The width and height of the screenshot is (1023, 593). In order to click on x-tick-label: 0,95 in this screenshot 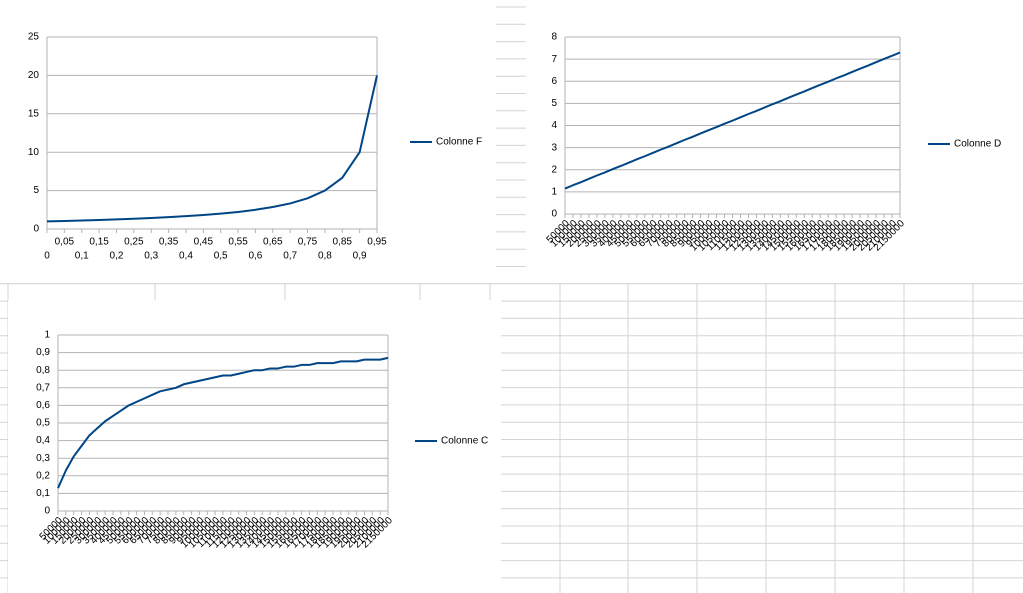, I will do `click(377, 242)`.